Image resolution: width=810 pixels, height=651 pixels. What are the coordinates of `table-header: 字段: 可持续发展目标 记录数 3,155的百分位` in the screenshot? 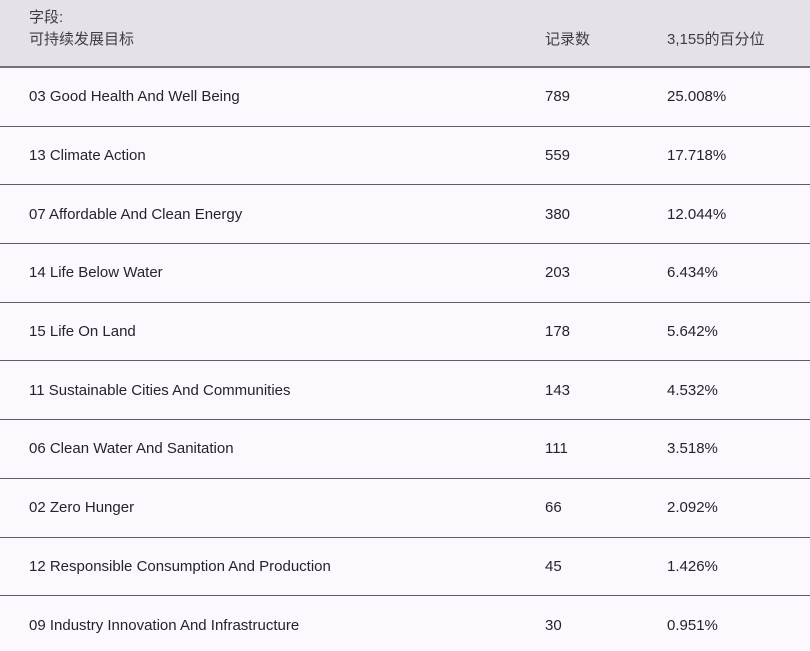 It's located at (405, 34).